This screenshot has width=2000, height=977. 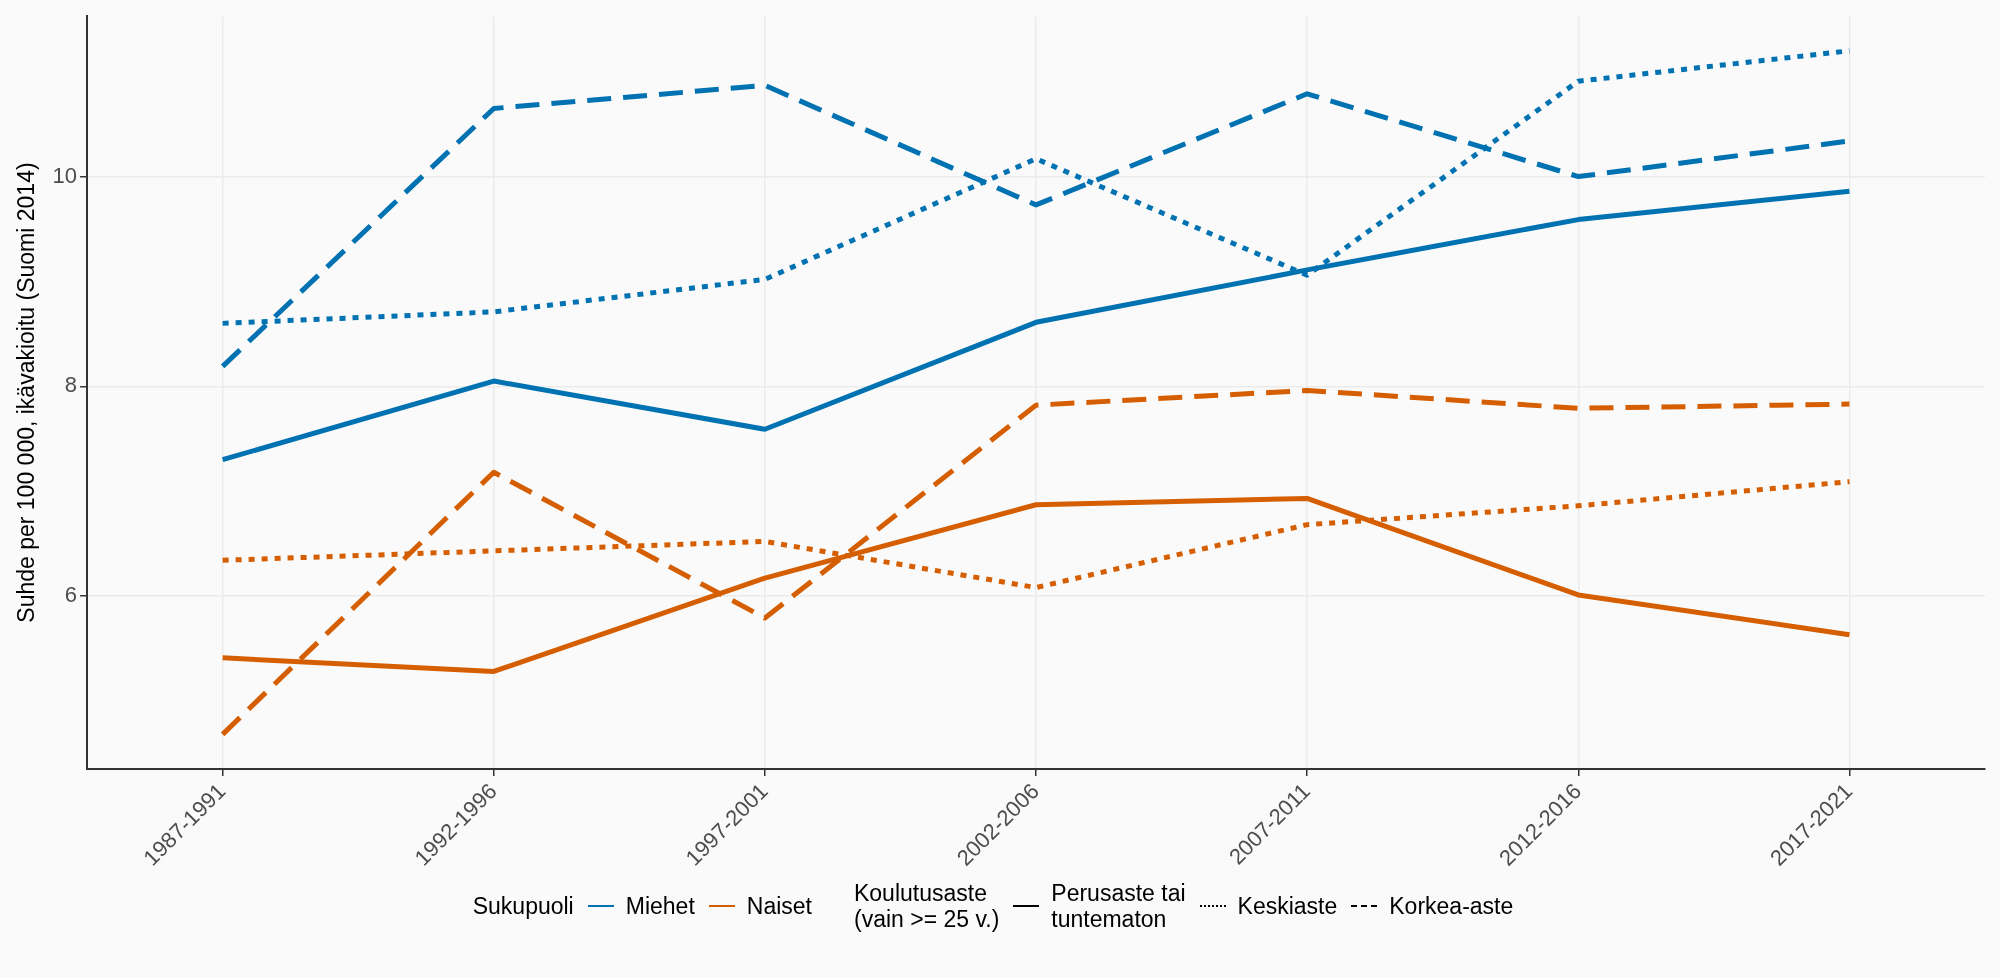 I want to click on legend-label: Perusaste tai tuntematon, so click(x=1118, y=906).